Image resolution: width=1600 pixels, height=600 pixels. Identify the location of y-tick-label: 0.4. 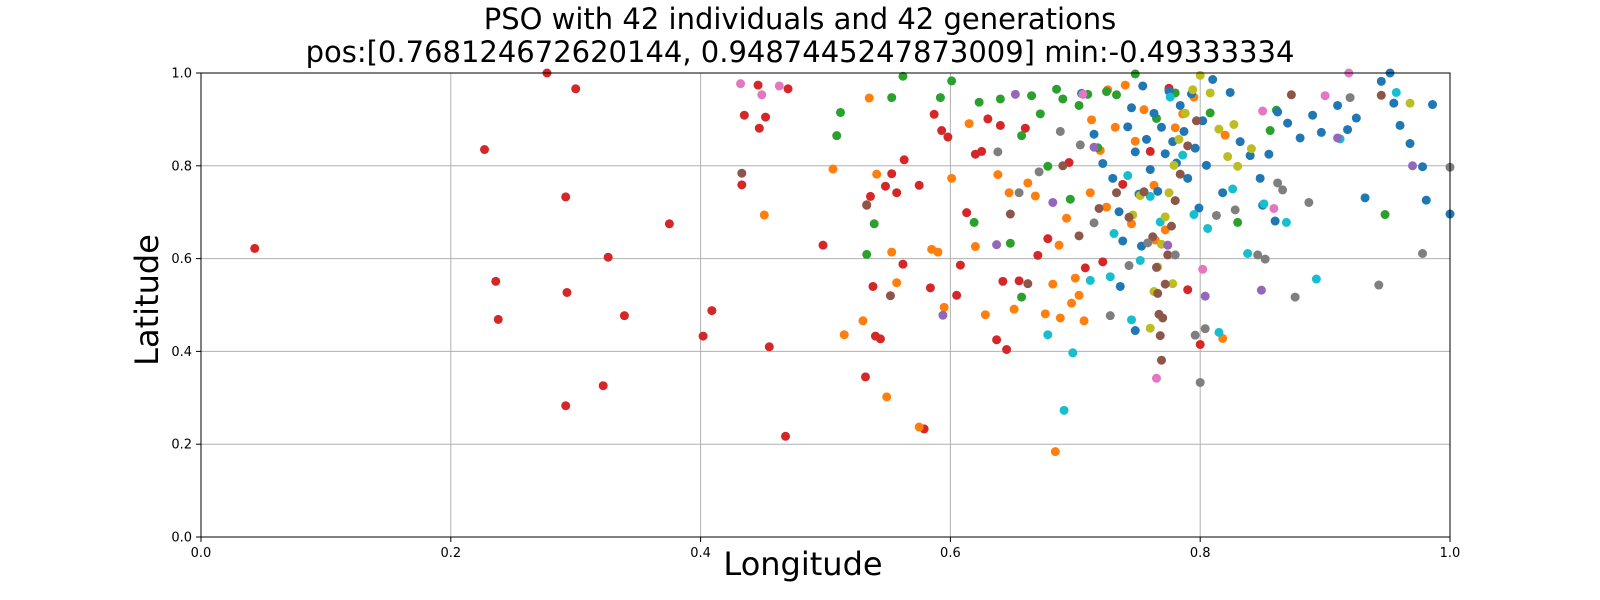
(181, 352).